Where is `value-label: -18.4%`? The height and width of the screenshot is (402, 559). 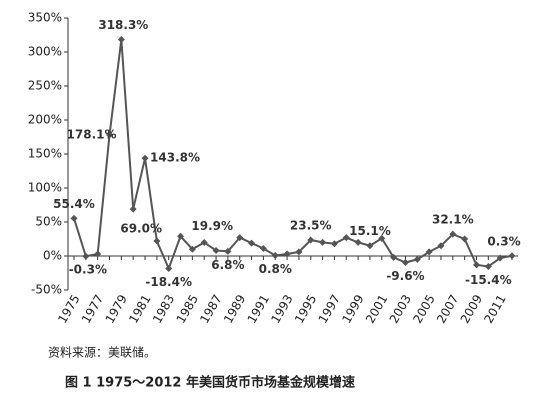 value-label: -18.4% is located at coordinates (168, 282).